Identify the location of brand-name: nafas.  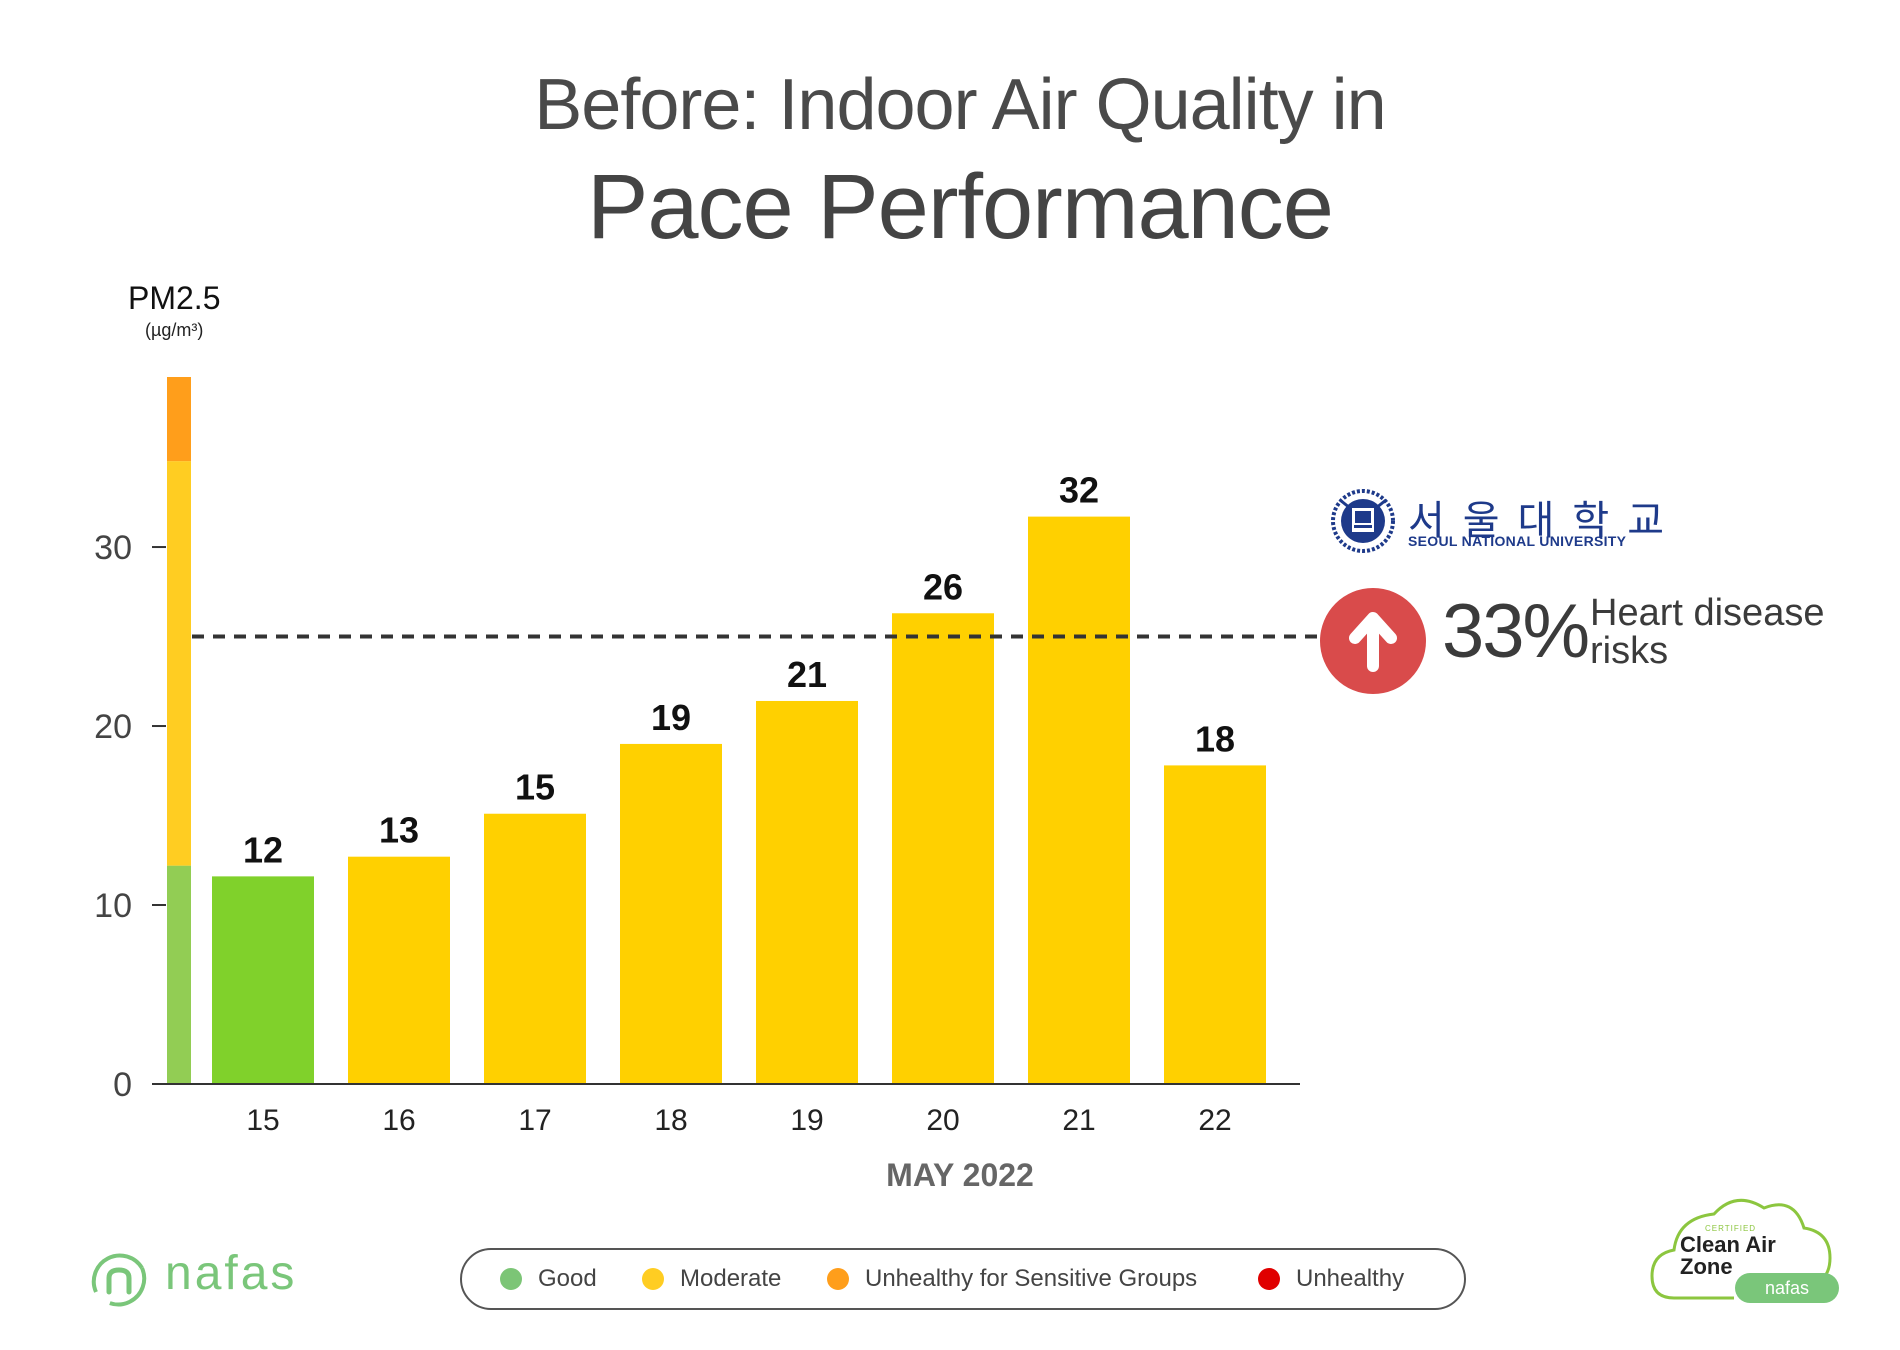
(231, 1273).